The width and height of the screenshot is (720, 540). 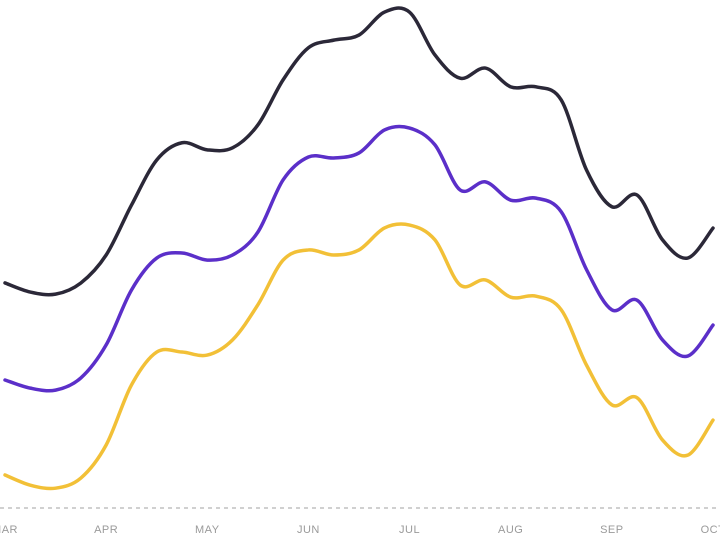 What do you see at coordinates (106, 530) in the screenshot?
I see `x-tick-label: APR` at bounding box center [106, 530].